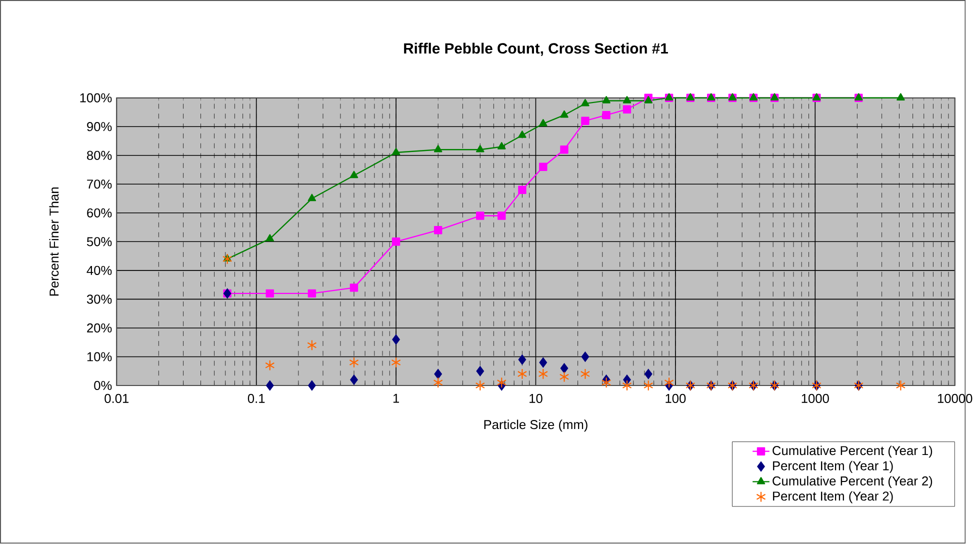 The image size is (977, 544). I want to click on legend-label: Cumulative Percent (Year 2), so click(852, 482).